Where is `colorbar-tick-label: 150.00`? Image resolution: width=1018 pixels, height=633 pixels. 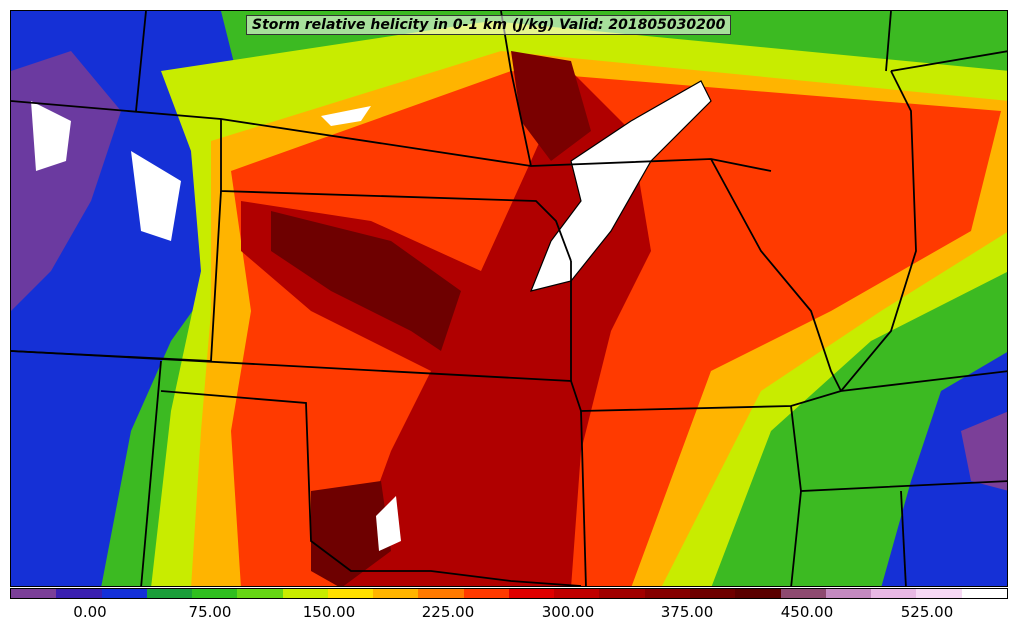 colorbar-tick-label: 150.00 is located at coordinates (329, 612).